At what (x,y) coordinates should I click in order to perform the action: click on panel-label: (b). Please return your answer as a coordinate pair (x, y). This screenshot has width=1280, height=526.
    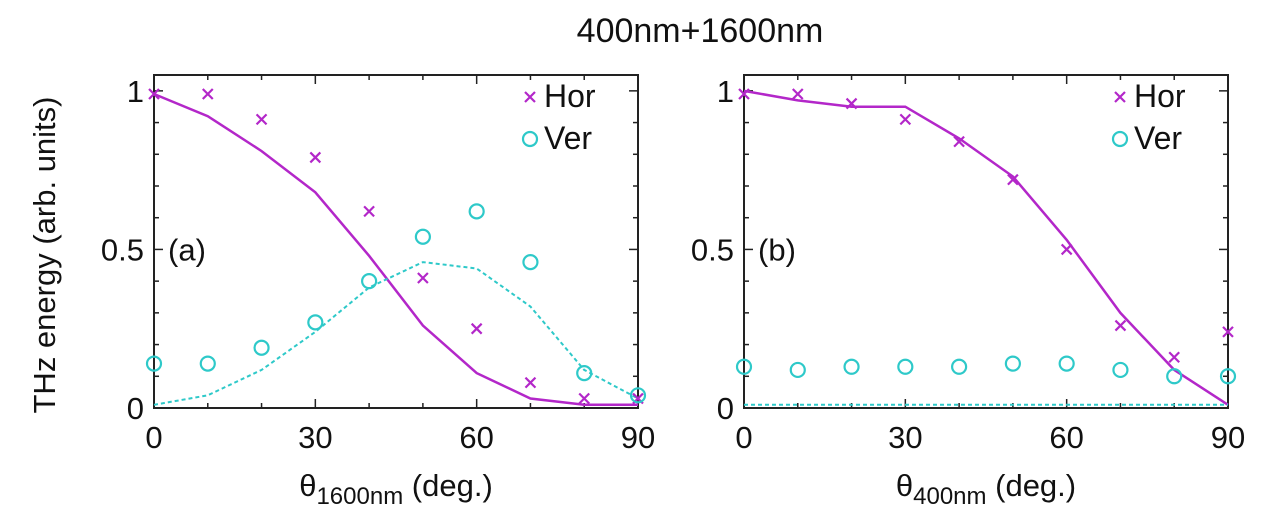
    Looking at the image, I should click on (777, 249).